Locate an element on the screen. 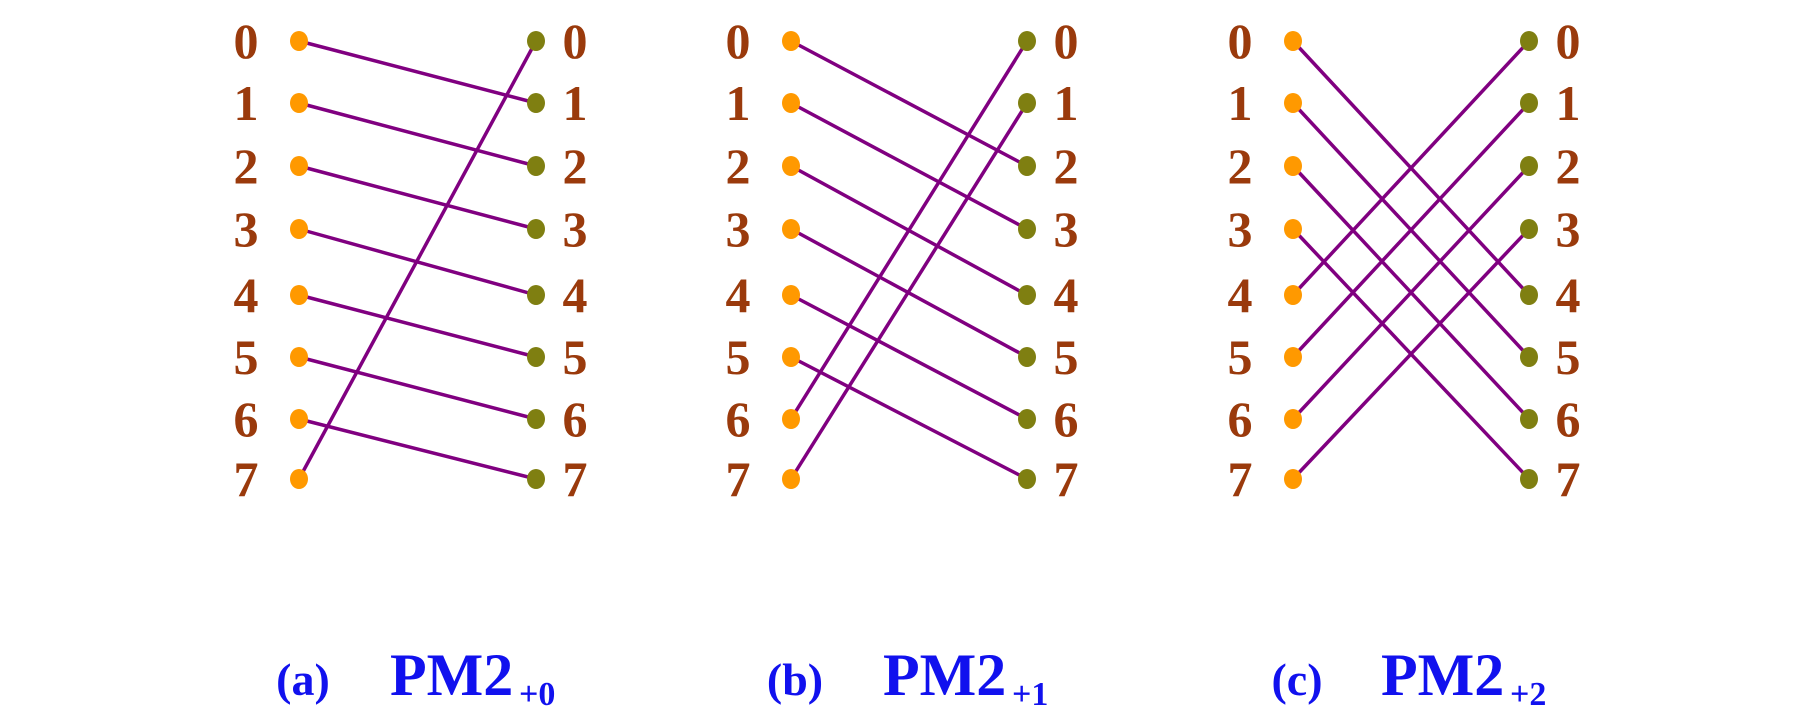 This screenshot has width=1814, height=724. source-label-c-7: 7 is located at coordinates (1240, 479).